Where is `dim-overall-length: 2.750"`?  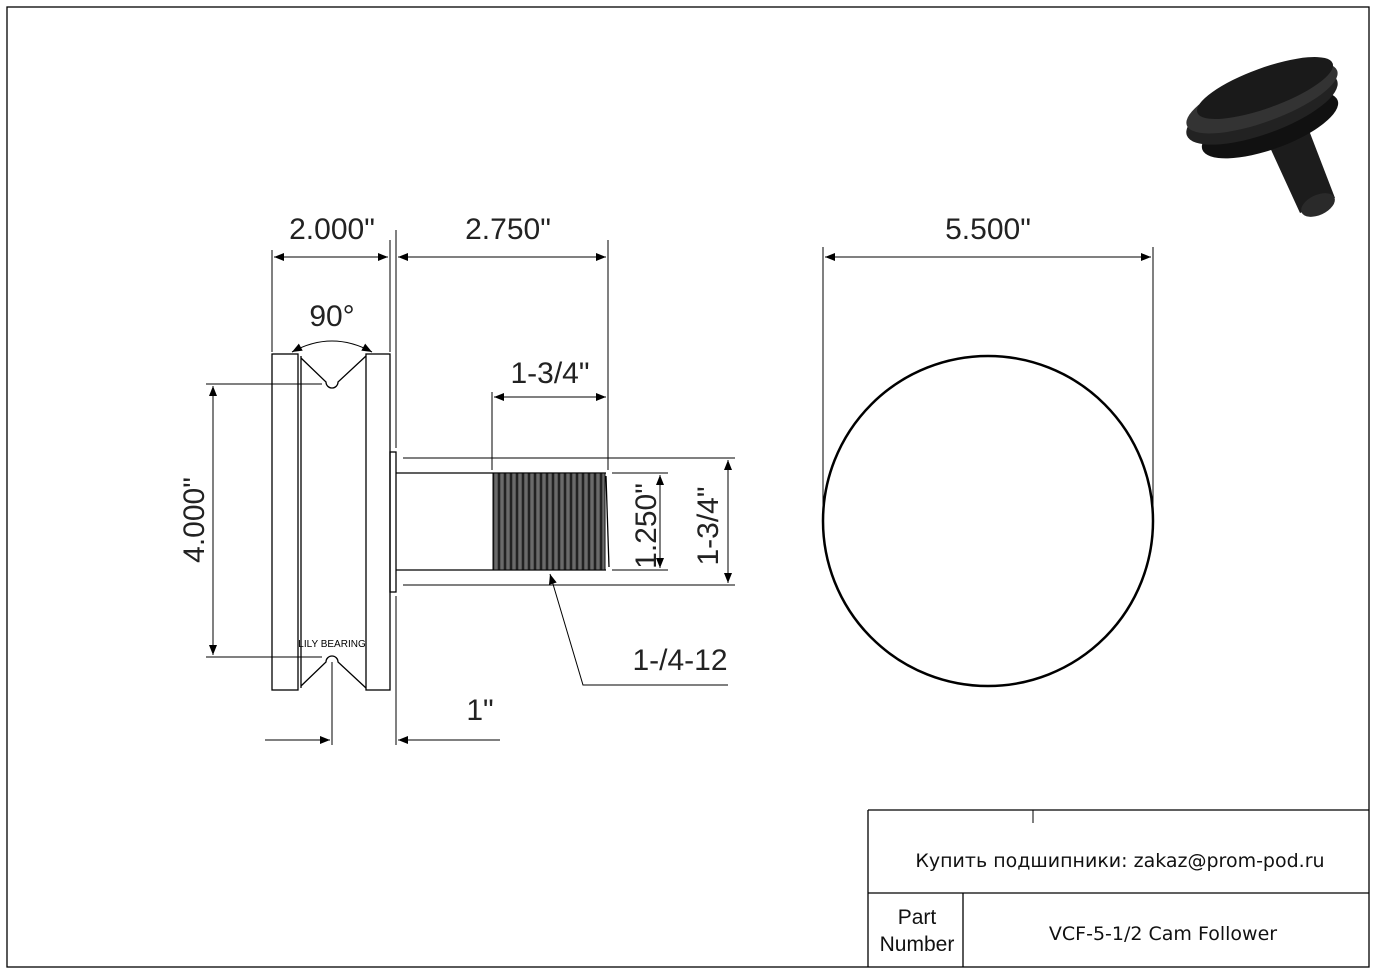 dim-overall-length: 2.750" is located at coordinates (508, 229).